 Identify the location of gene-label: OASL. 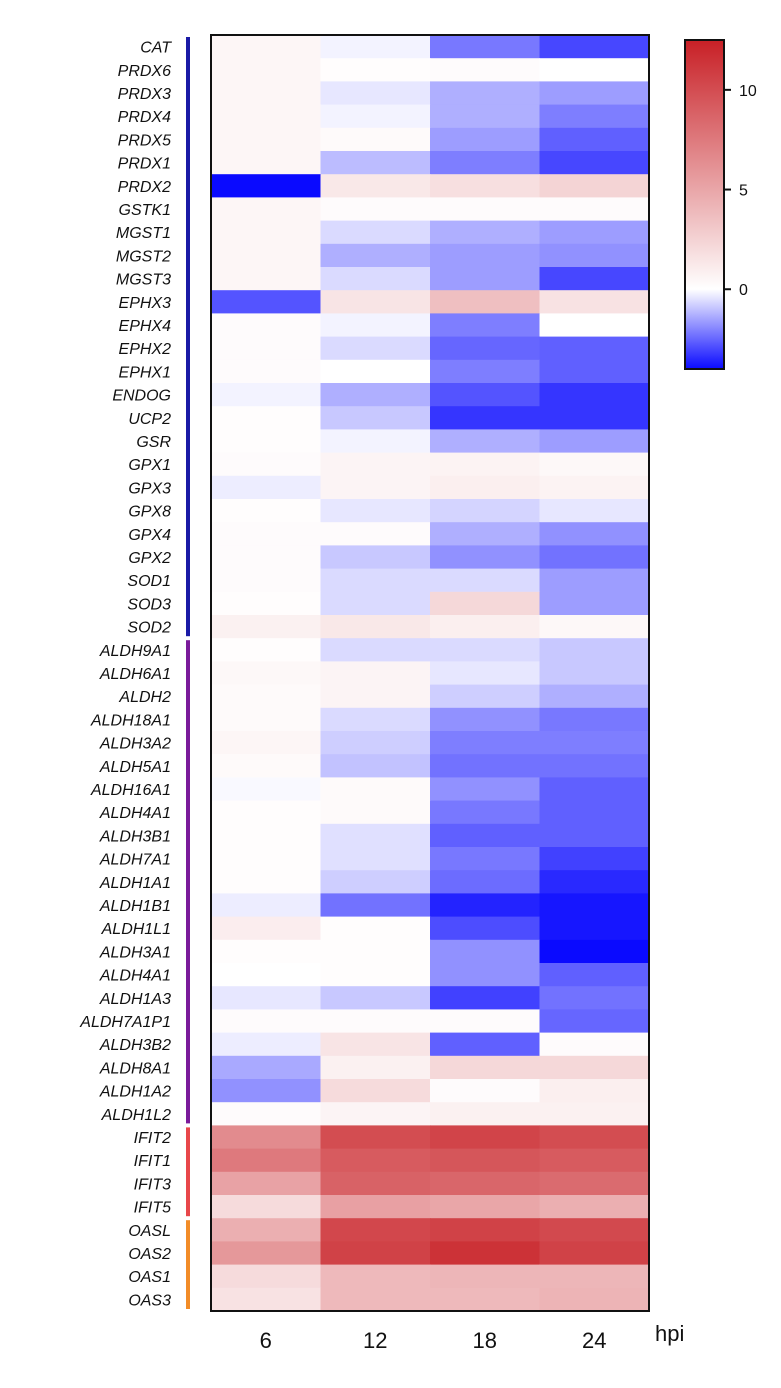
(149, 1231).